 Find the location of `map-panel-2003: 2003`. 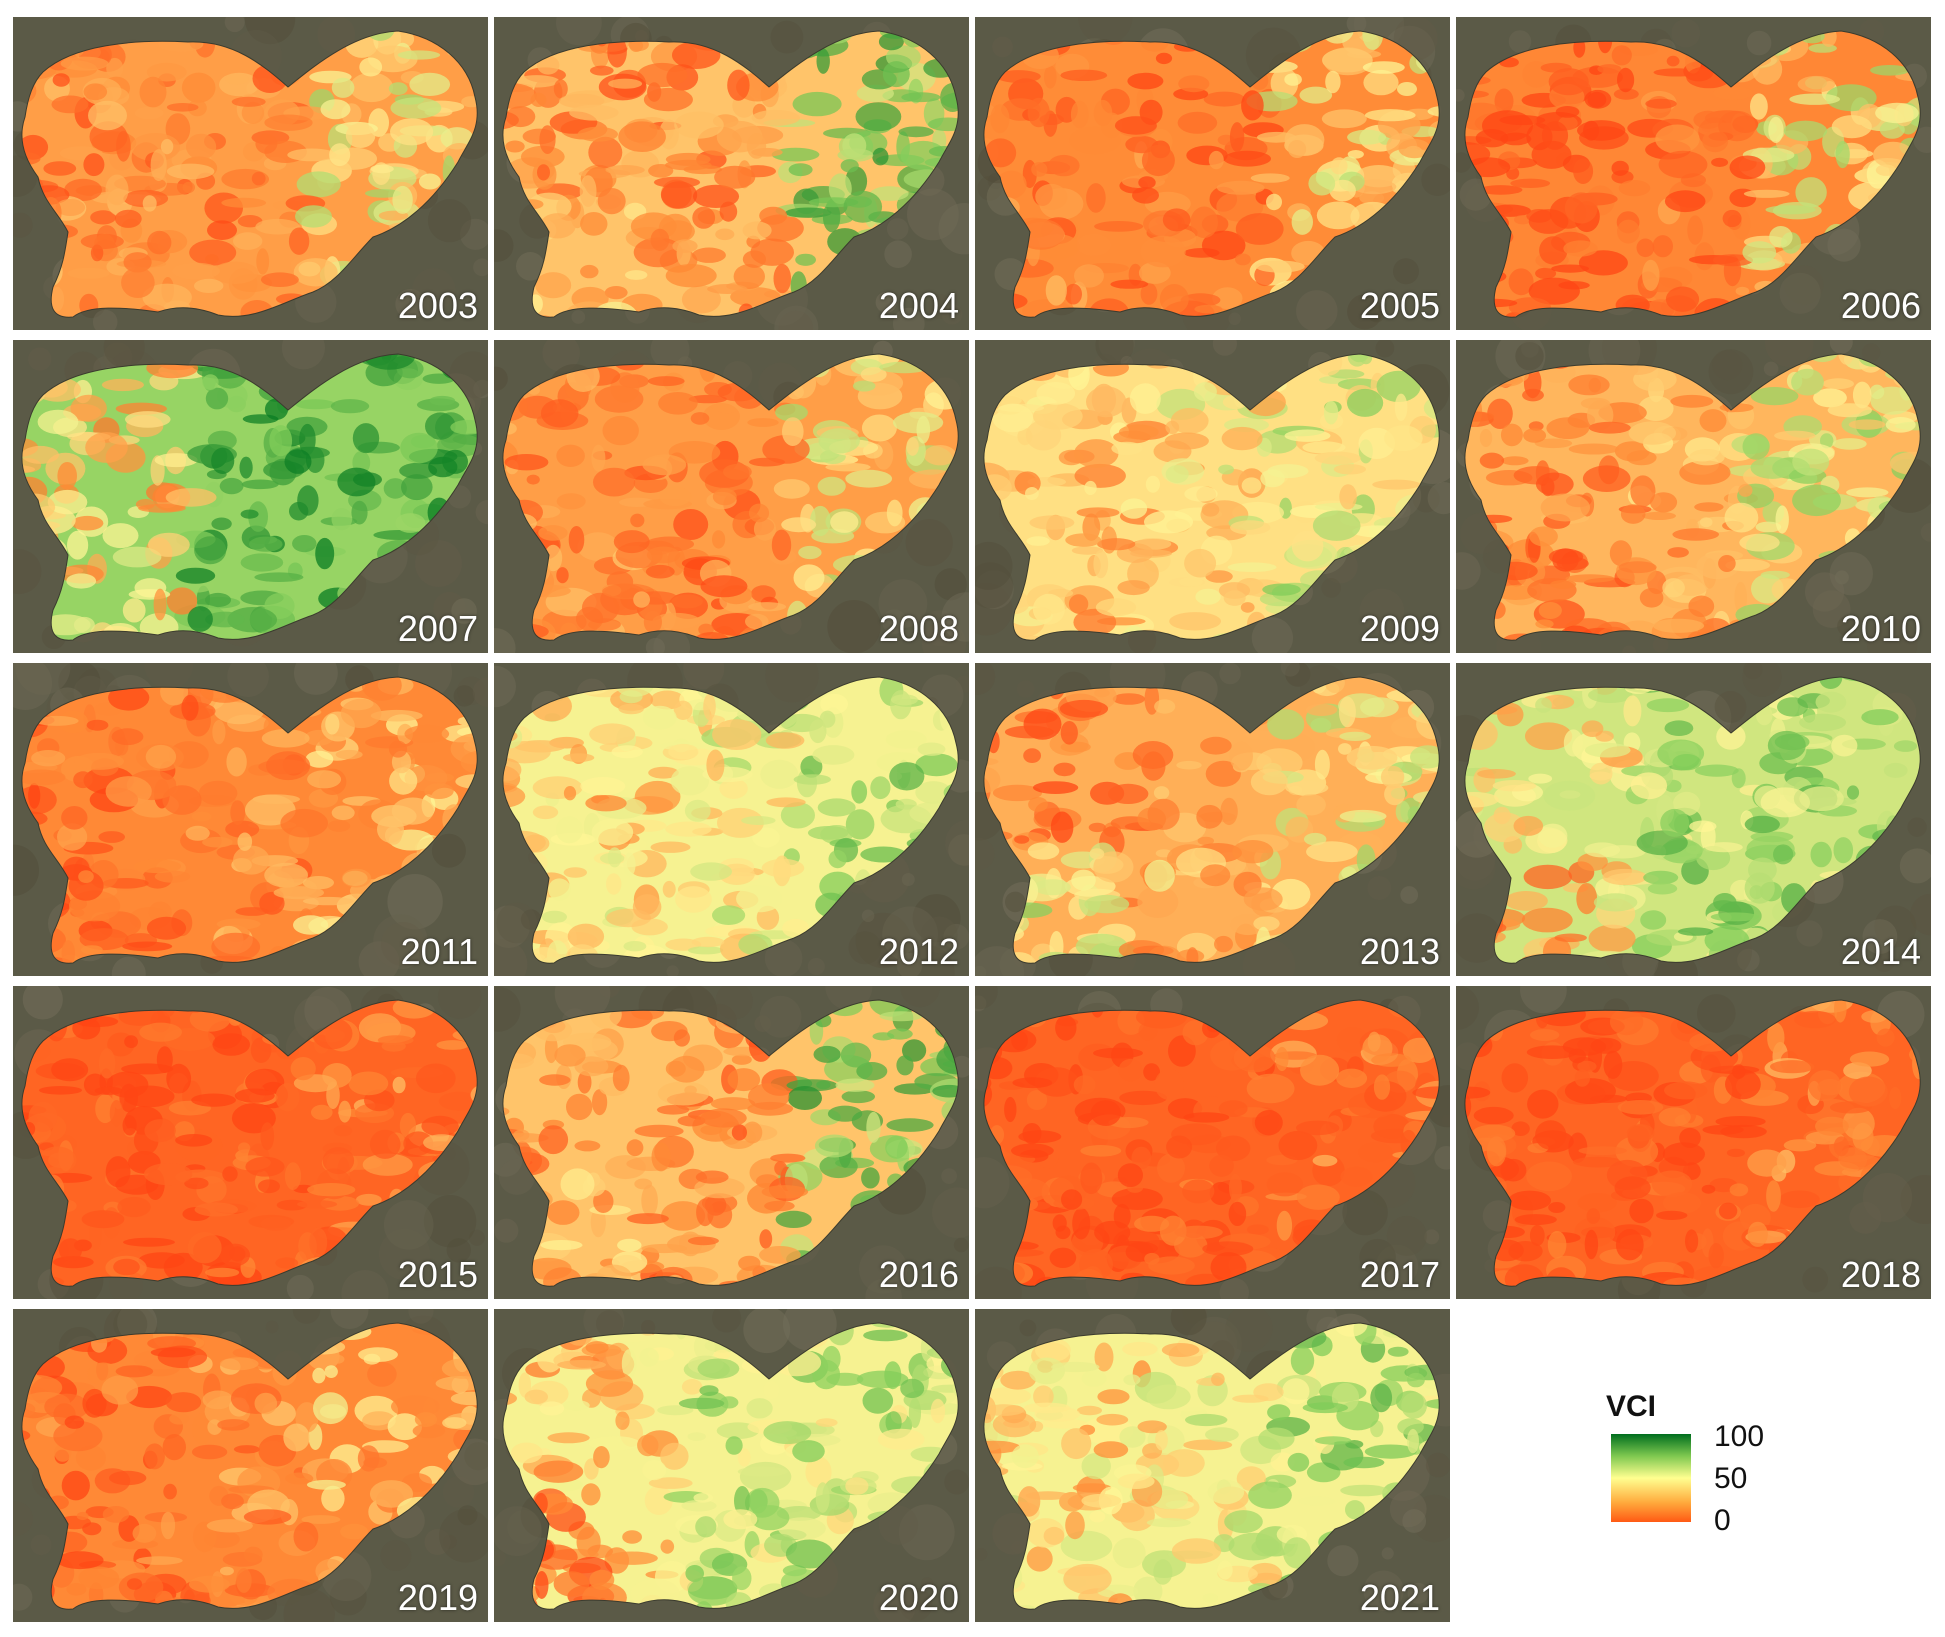

map-panel-2003: 2003 is located at coordinates (250, 173).